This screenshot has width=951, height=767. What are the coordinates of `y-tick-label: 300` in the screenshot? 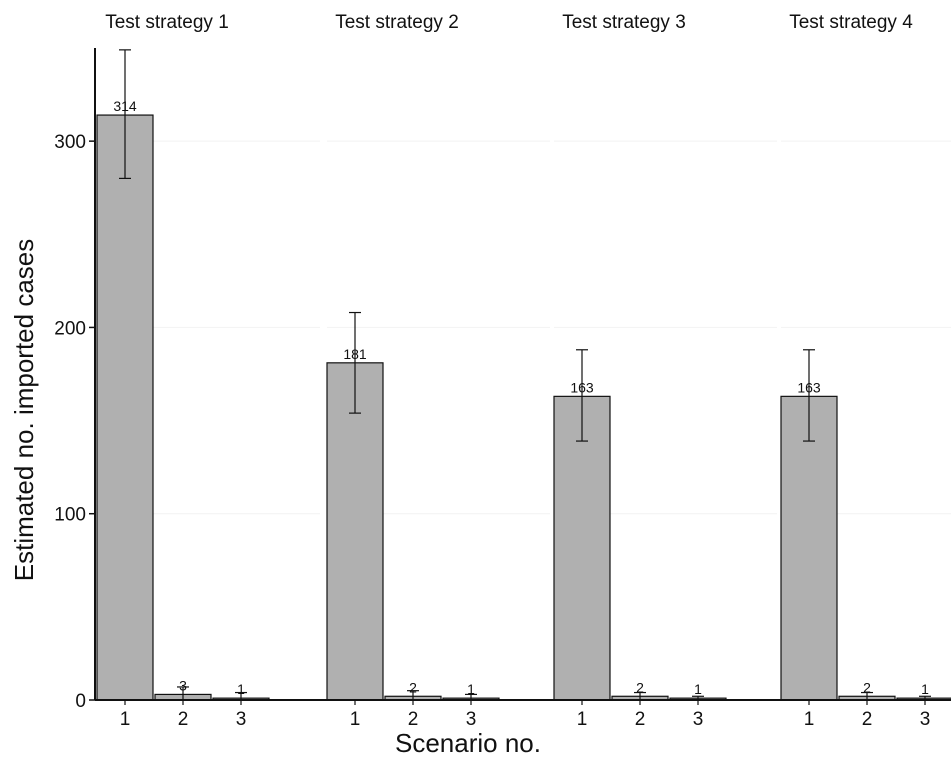 It's located at (70, 142).